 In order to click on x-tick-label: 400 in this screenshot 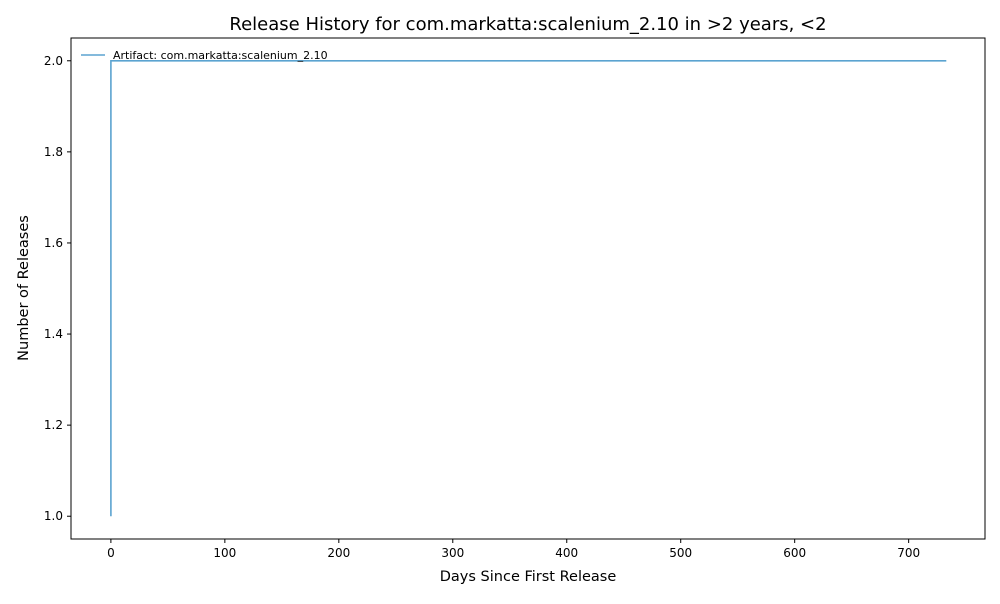, I will do `click(566, 553)`.